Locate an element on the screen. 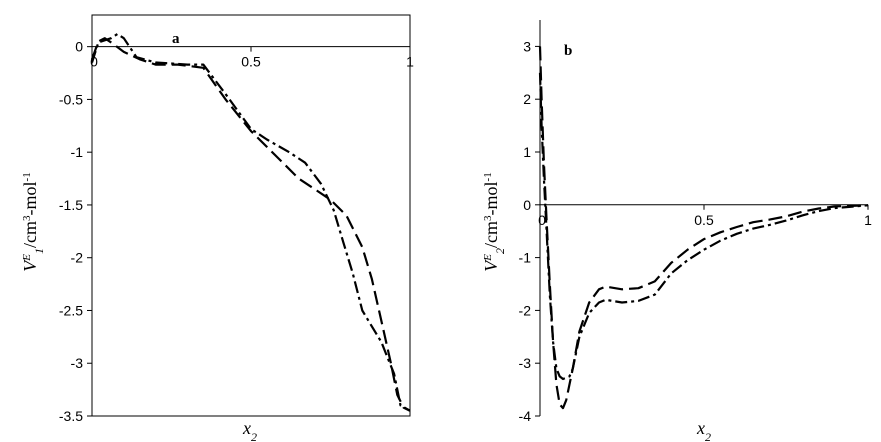  panel-b-ylabel-mid: /cm is located at coordinates (491, 234).